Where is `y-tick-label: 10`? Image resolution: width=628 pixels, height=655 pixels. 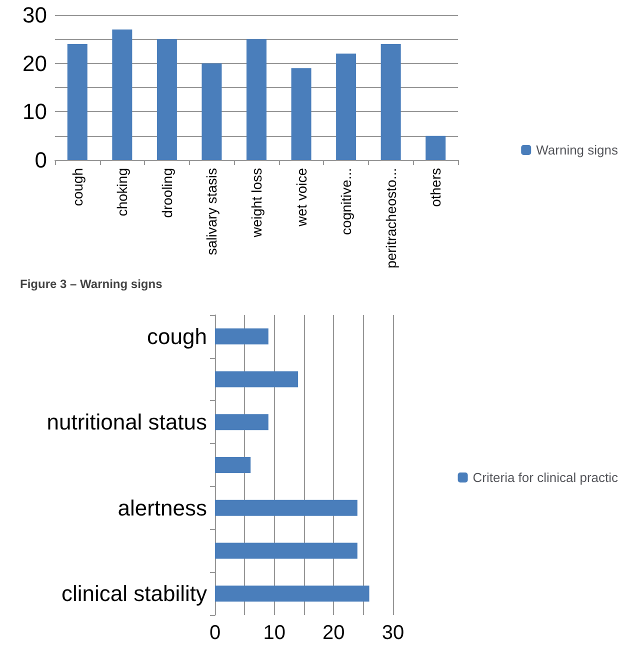
y-tick-label: 10 is located at coordinates (34, 111).